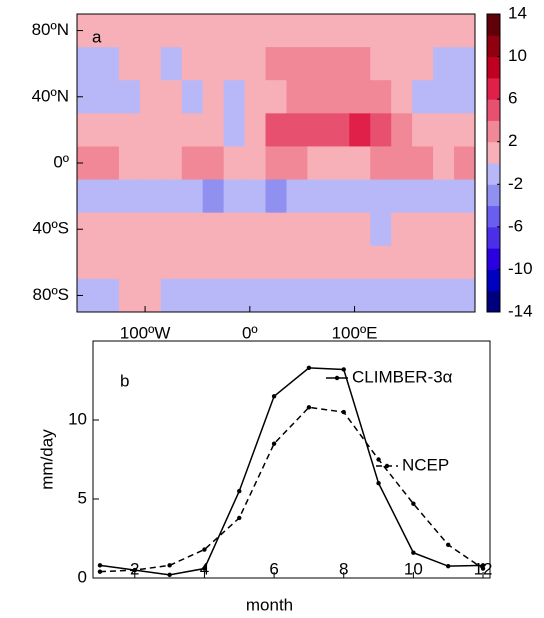 The height and width of the screenshot is (618, 544). Describe the element at coordinates (515, 183) in the screenshot. I see `colorbar-tick-label: -2` at that location.